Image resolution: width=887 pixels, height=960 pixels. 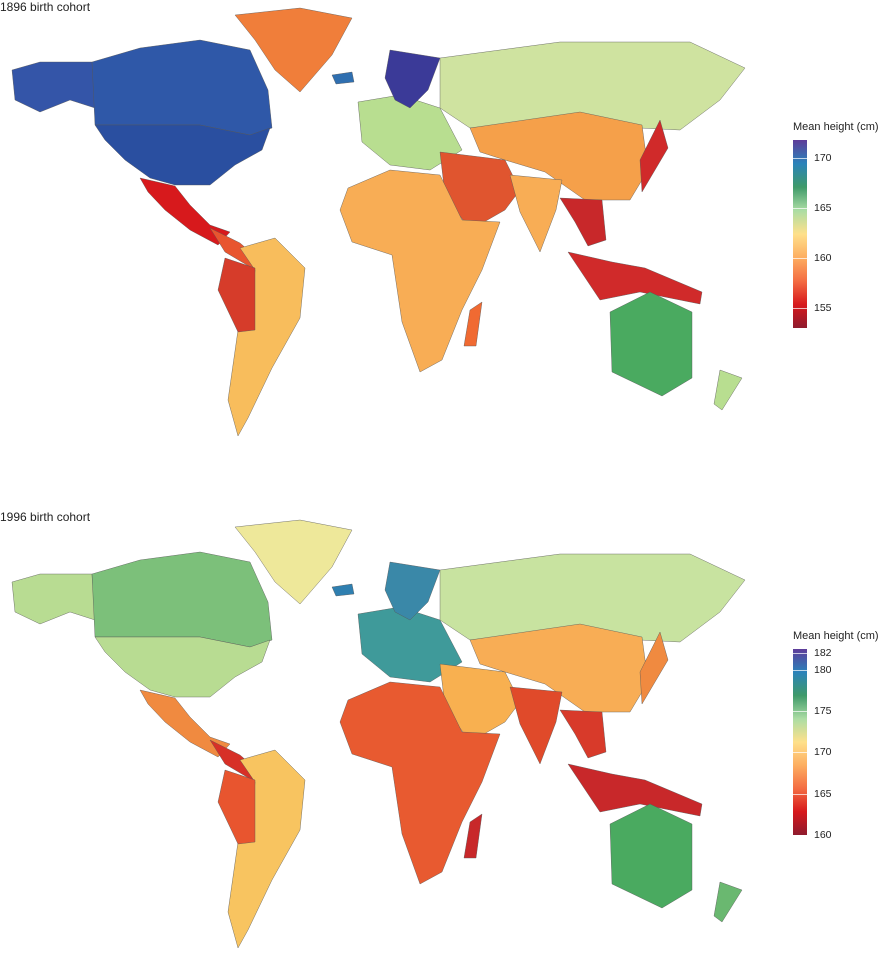 What do you see at coordinates (823, 308) in the screenshot?
I see `legend-tick-label: 155` at bounding box center [823, 308].